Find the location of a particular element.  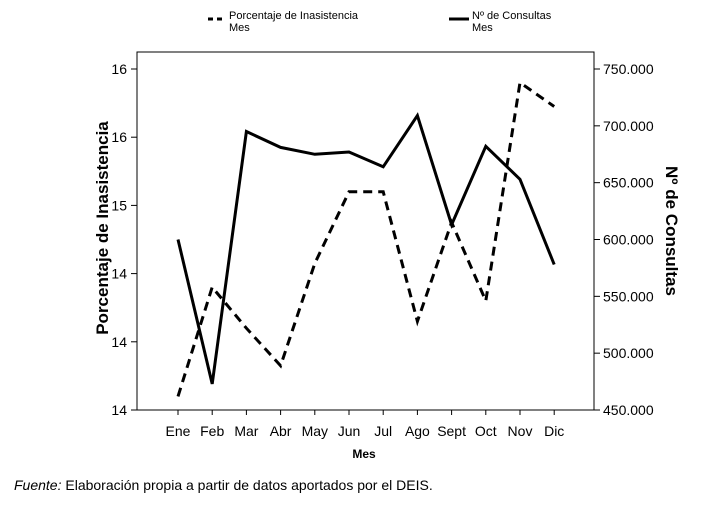

x-tick-label: Dic is located at coordinates (554, 431).